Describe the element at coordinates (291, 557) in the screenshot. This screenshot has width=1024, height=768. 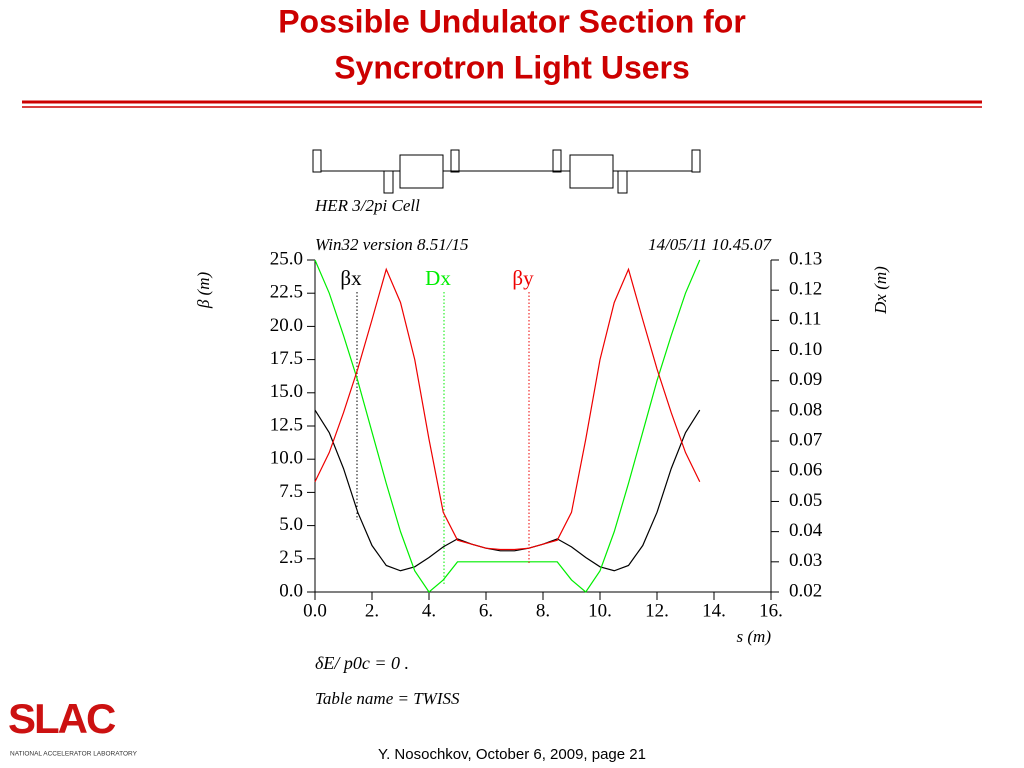
I see `y-tick-label: 2.5` at that location.